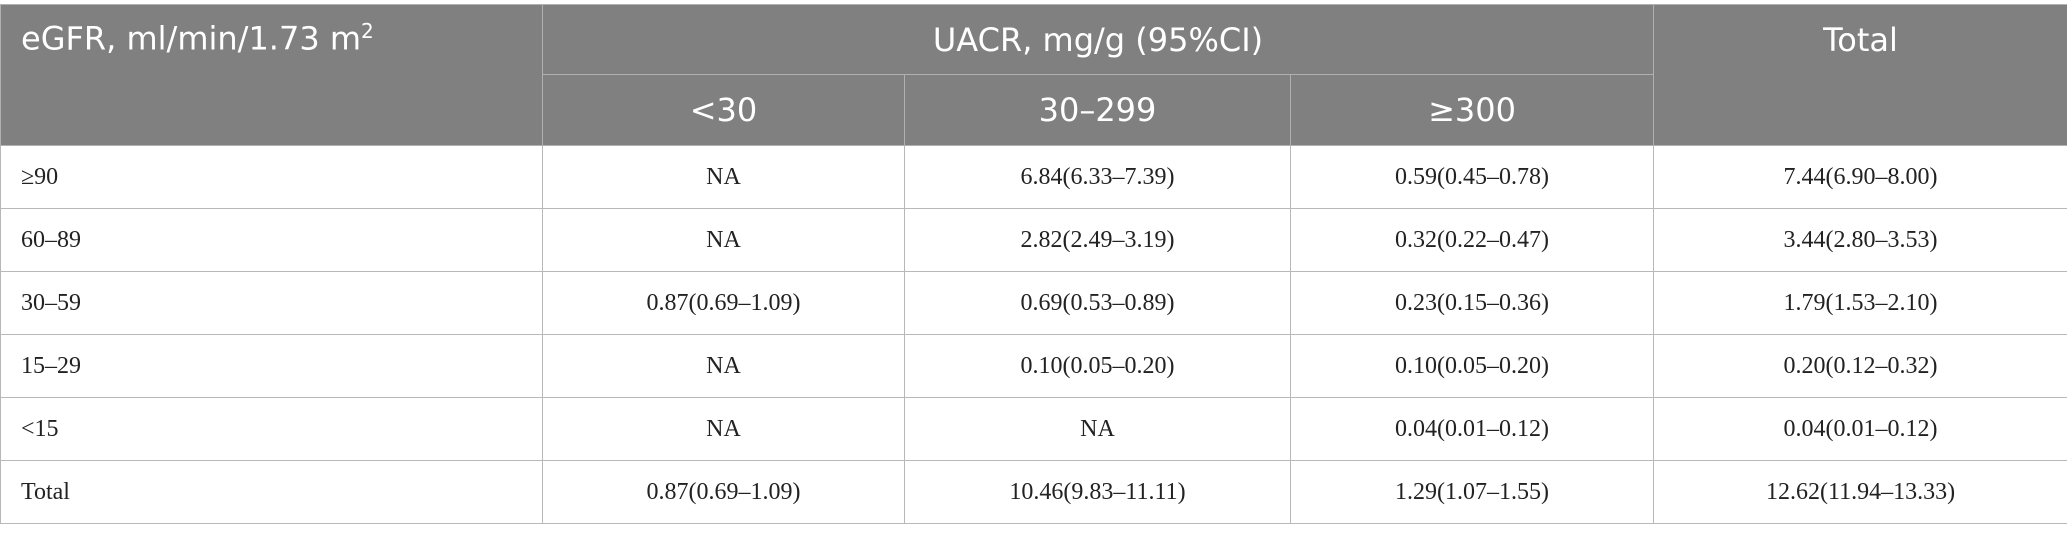  I want to click on header-cell: Total, so click(1860, 75).